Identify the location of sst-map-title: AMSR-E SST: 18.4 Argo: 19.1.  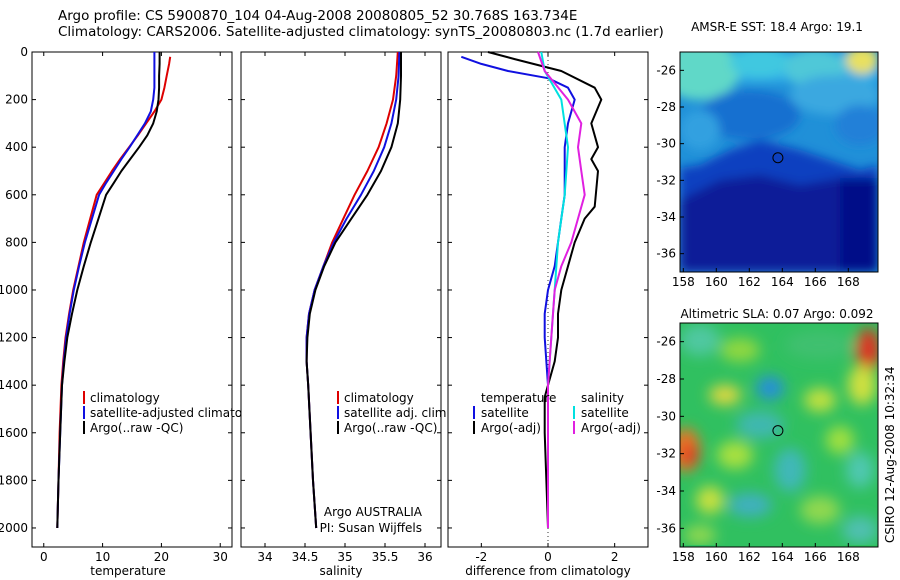
(777, 27).